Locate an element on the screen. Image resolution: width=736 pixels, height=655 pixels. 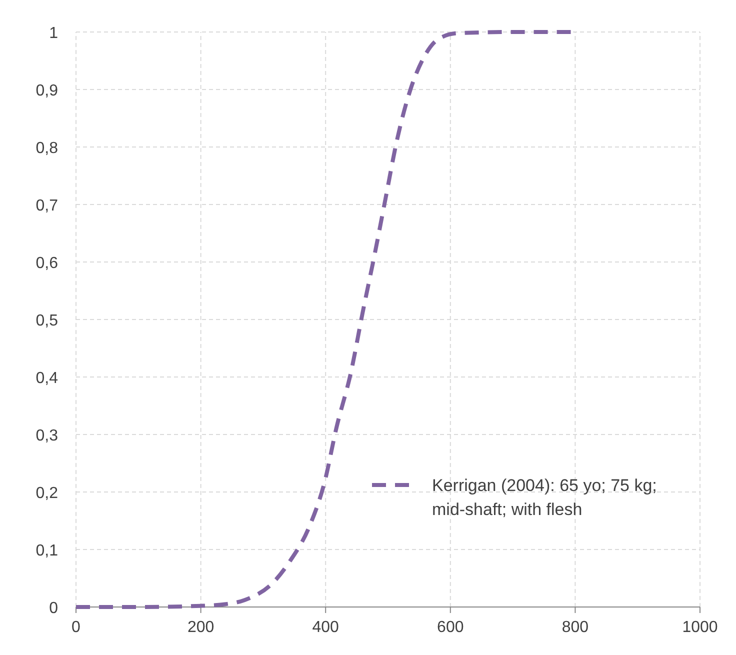
legend-label: Kerrigan (2004): 65 yo; 75 kg; mid-shaft; with flesh is located at coordinates (544, 497).